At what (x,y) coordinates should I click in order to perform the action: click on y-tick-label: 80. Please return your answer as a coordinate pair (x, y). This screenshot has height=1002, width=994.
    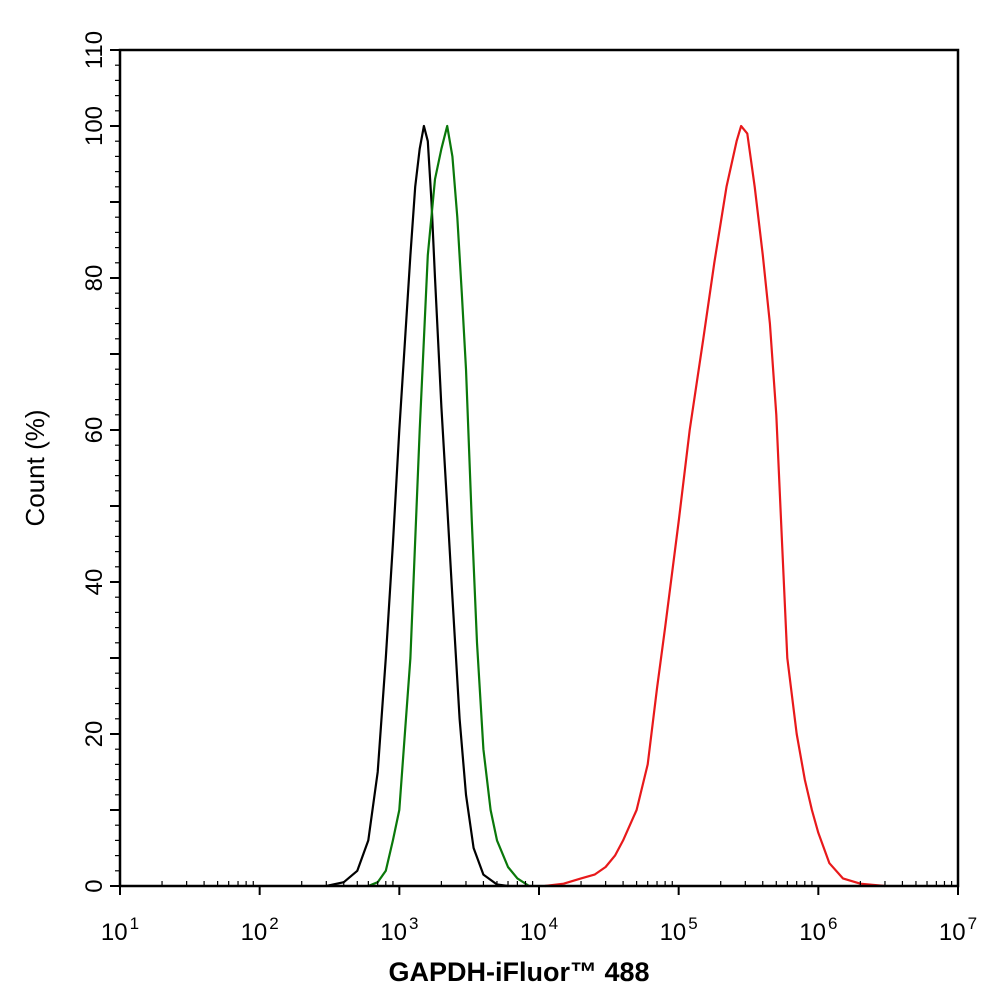
    Looking at the image, I should click on (94, 278).